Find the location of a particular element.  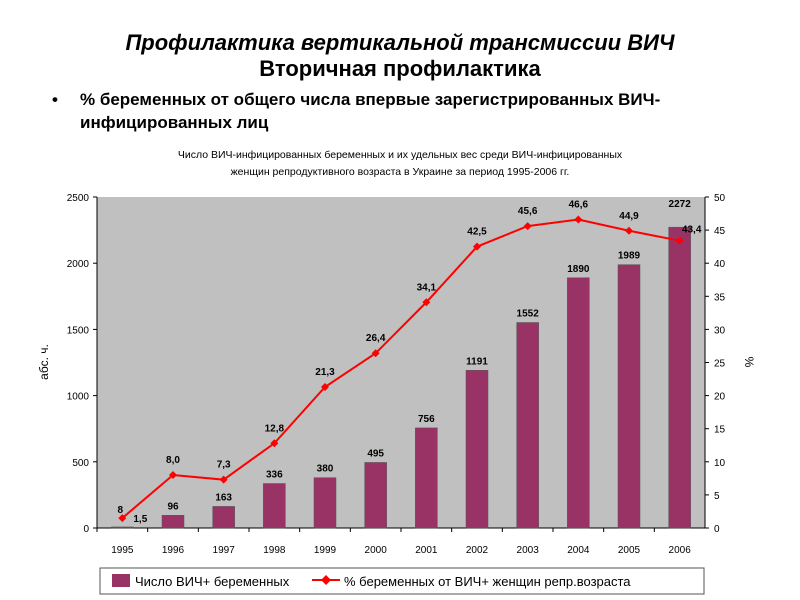

line-value-label: 45,6 is located at coordinates (528, 211).